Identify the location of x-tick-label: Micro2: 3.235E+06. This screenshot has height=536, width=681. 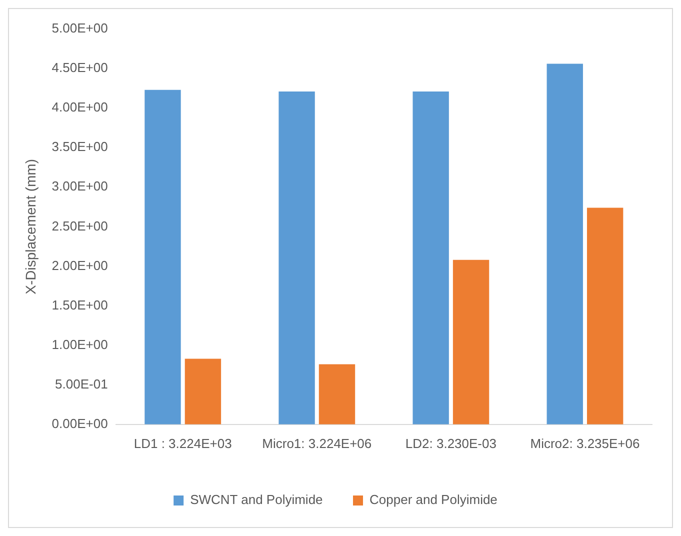
(585, 443).